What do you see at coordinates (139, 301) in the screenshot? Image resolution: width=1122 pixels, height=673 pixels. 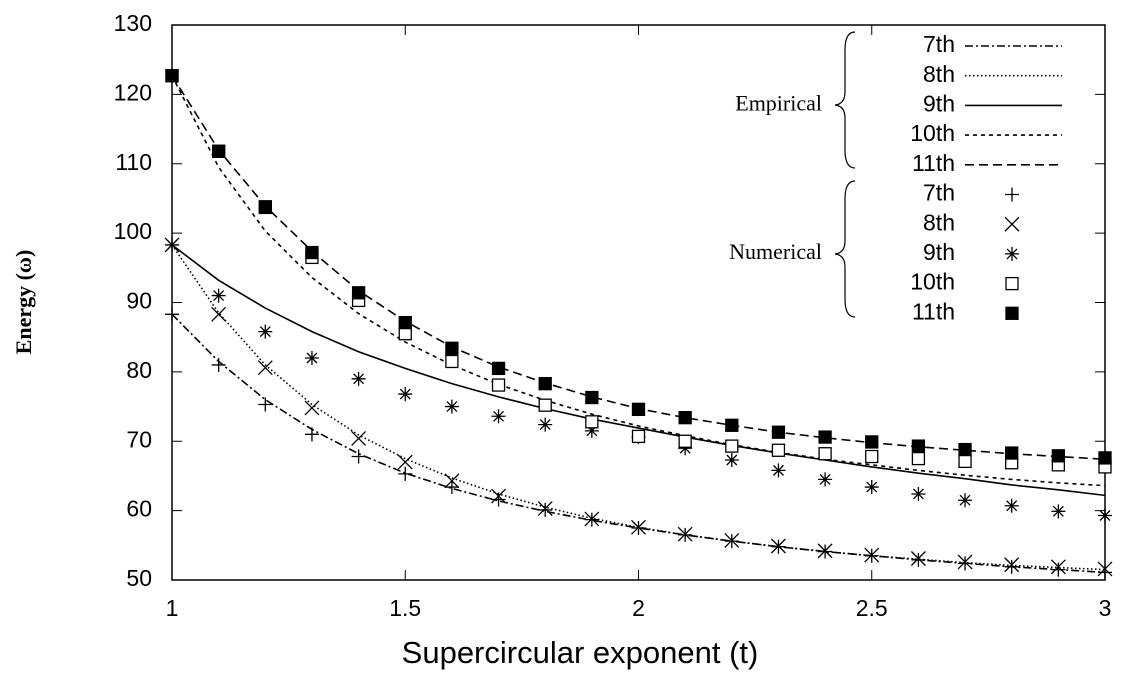 I see `y-tick-label: 90` at bounding box center [139, 301].